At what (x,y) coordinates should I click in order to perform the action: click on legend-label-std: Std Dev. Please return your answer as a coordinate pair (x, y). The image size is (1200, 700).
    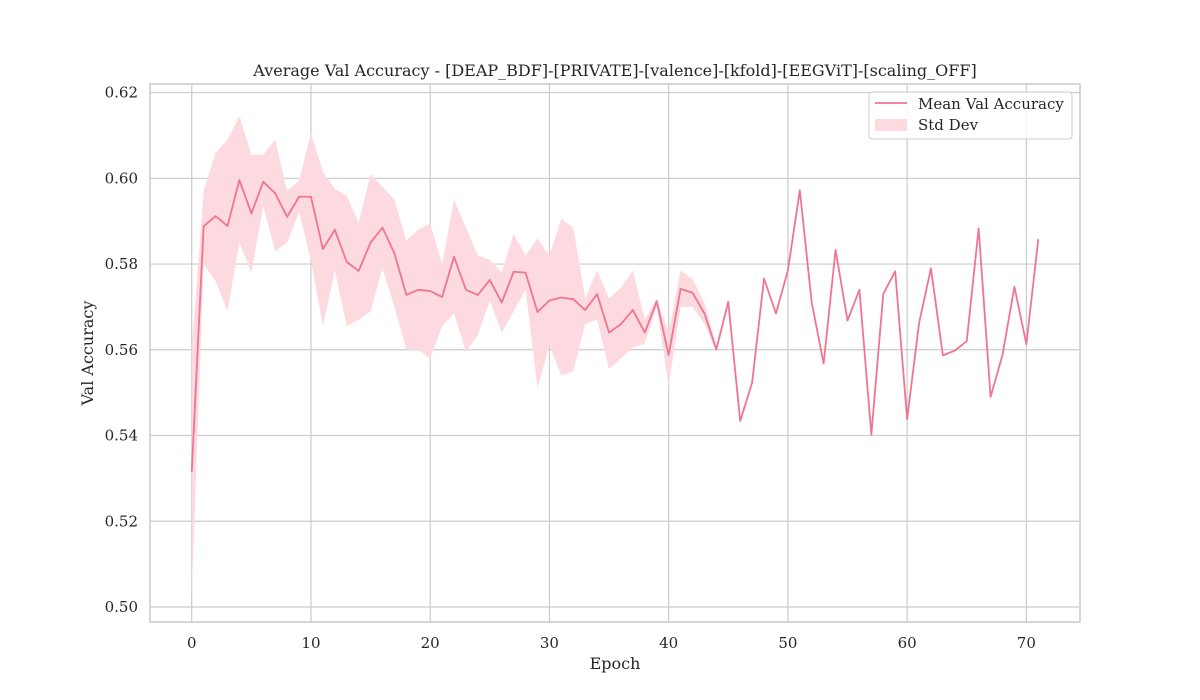
    Looking at the image, I should click on (948, 125).